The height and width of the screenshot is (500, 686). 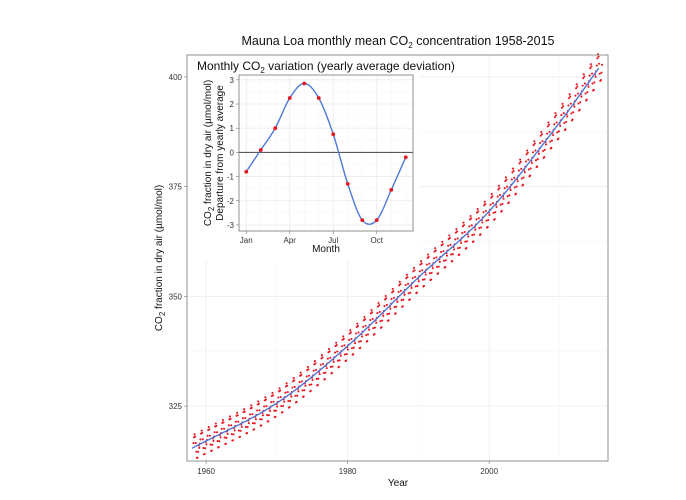 What do you see at coordinates (232, 128) in the screenshot?
I see `inset-y-tick-label: 1` at bounding box center [232, 128].